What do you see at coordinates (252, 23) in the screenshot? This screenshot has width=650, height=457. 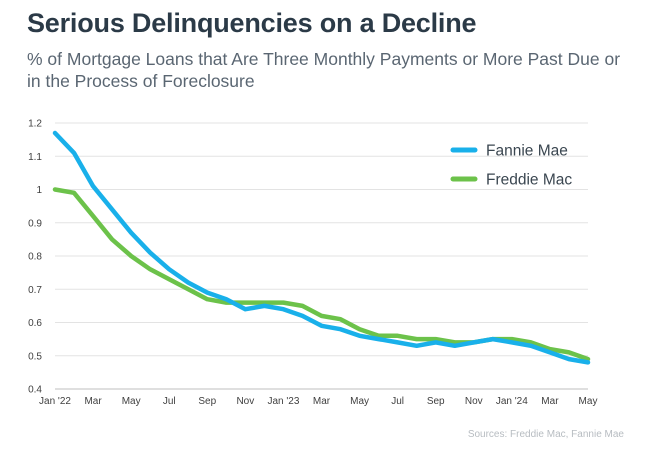 I see `chart-title: Serious Delinquencies on a Decline` at bounding box center [252, 23].